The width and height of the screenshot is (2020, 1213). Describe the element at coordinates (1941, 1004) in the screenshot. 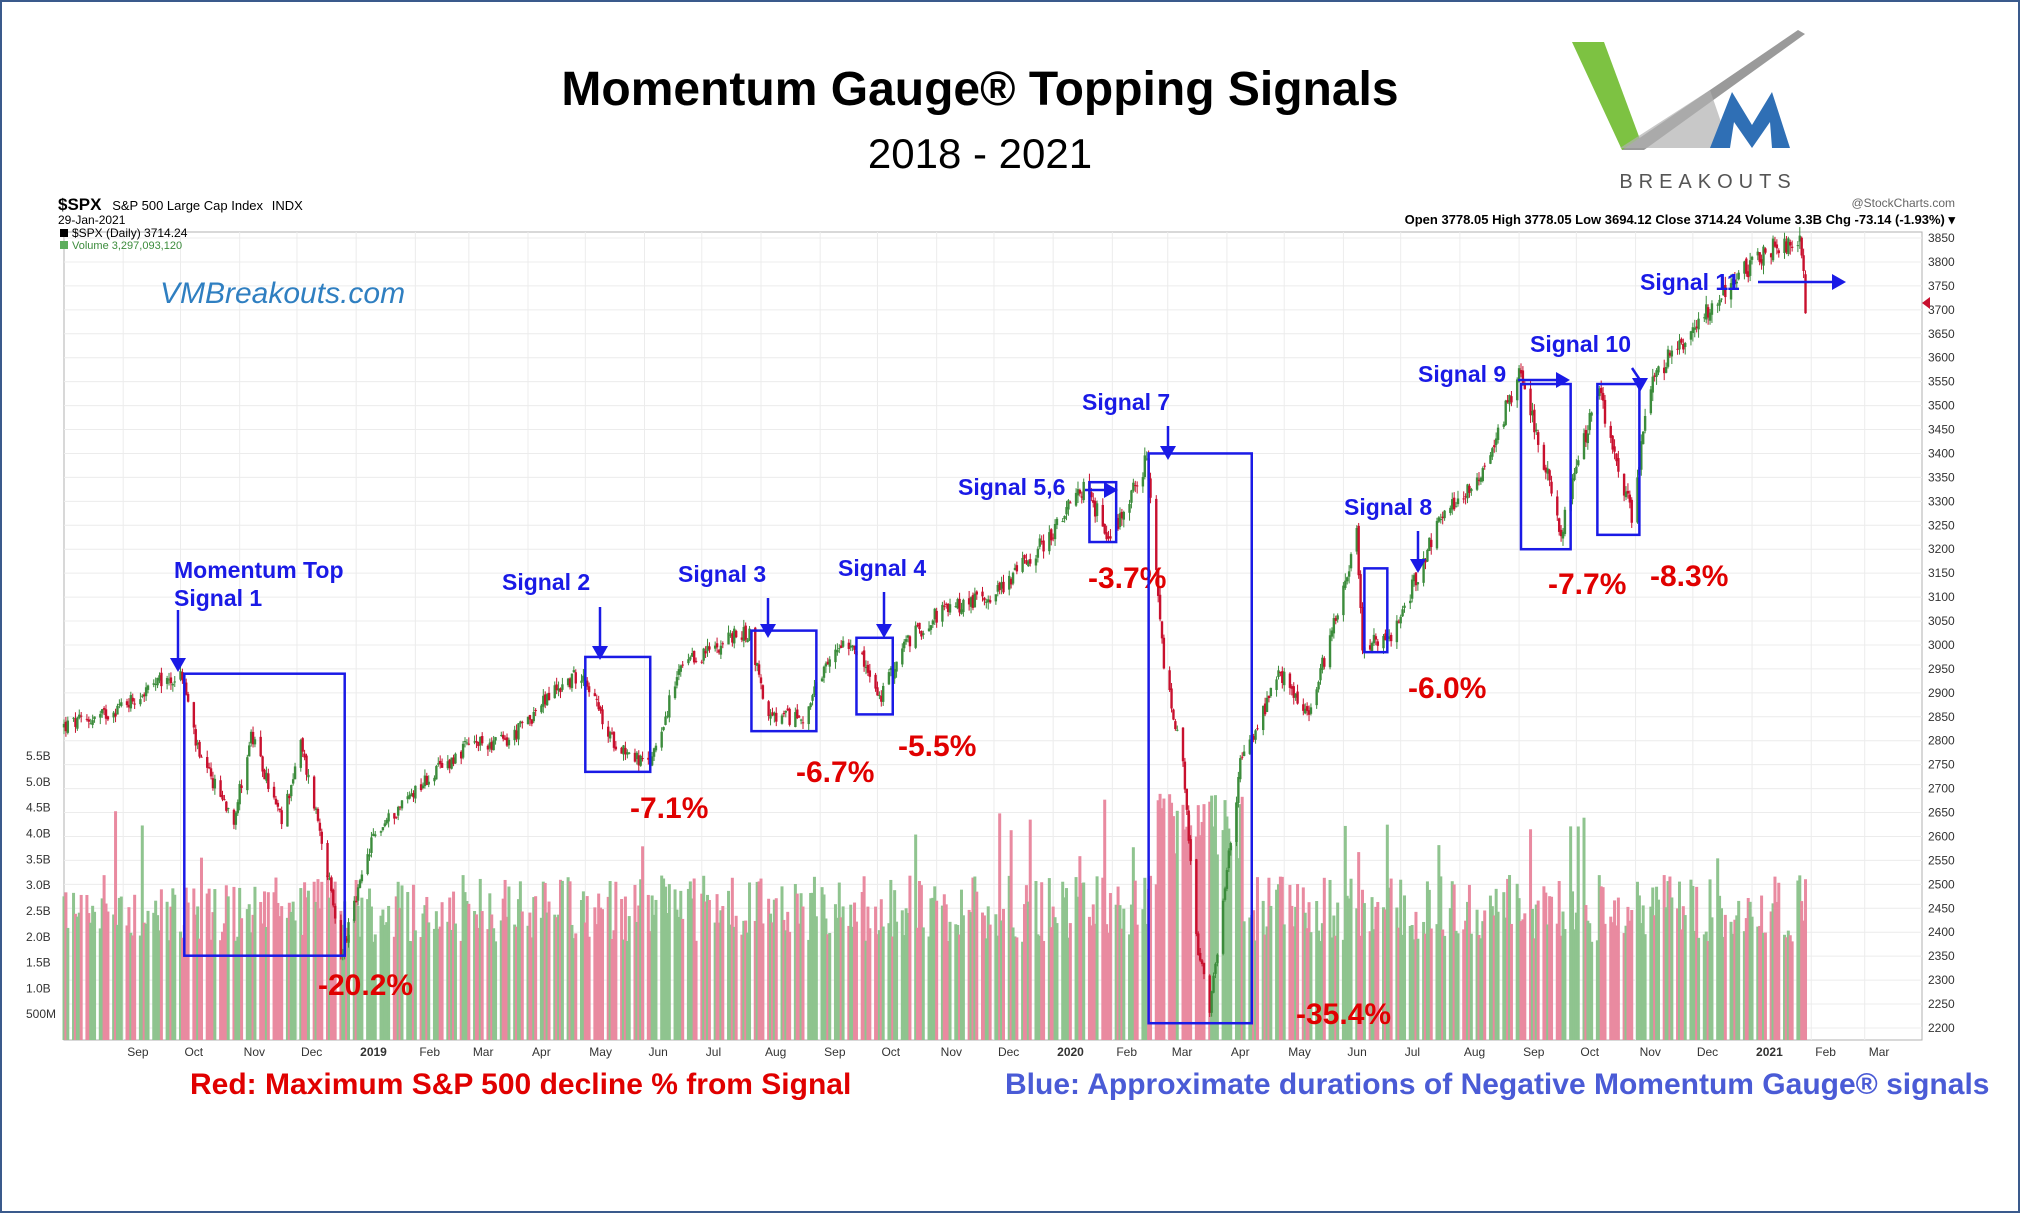

I see `price-tick-label: 2250` at that location.